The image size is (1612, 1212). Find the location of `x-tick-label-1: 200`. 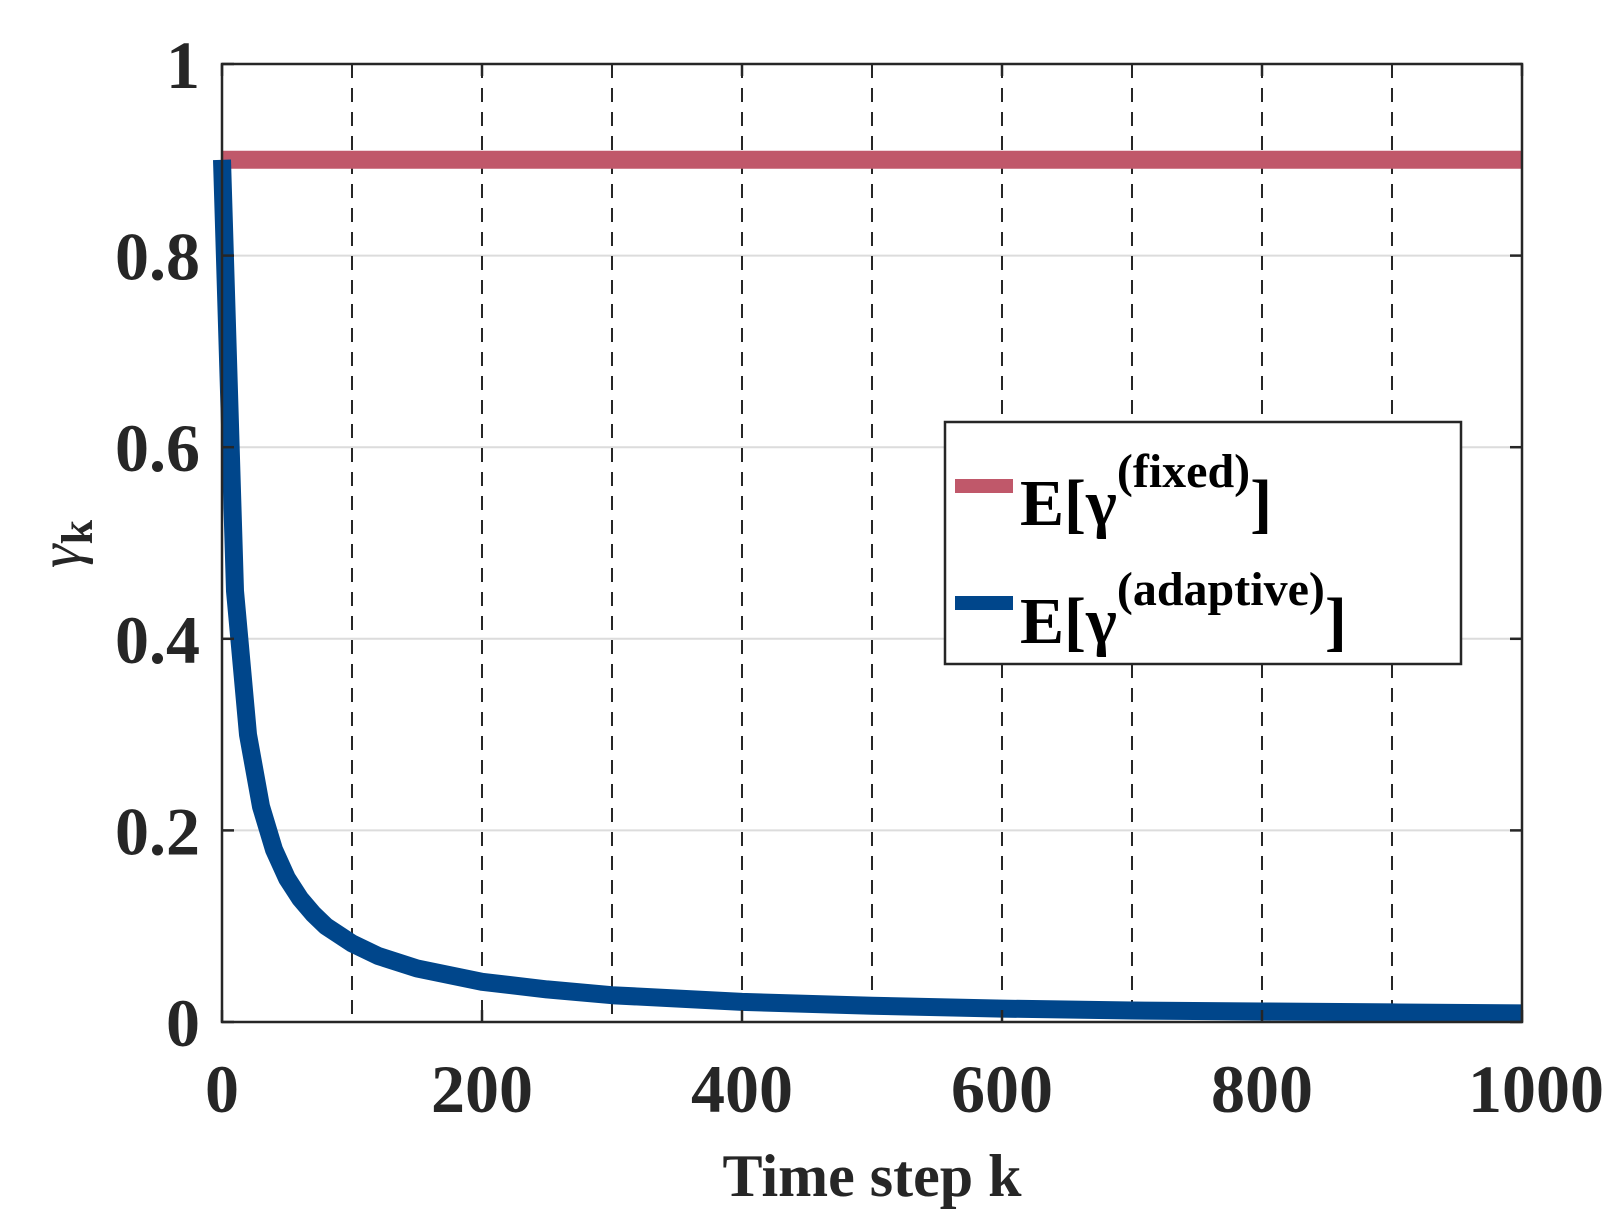

x-tick-label-1: 200 is located at coordinates (482, 1089).